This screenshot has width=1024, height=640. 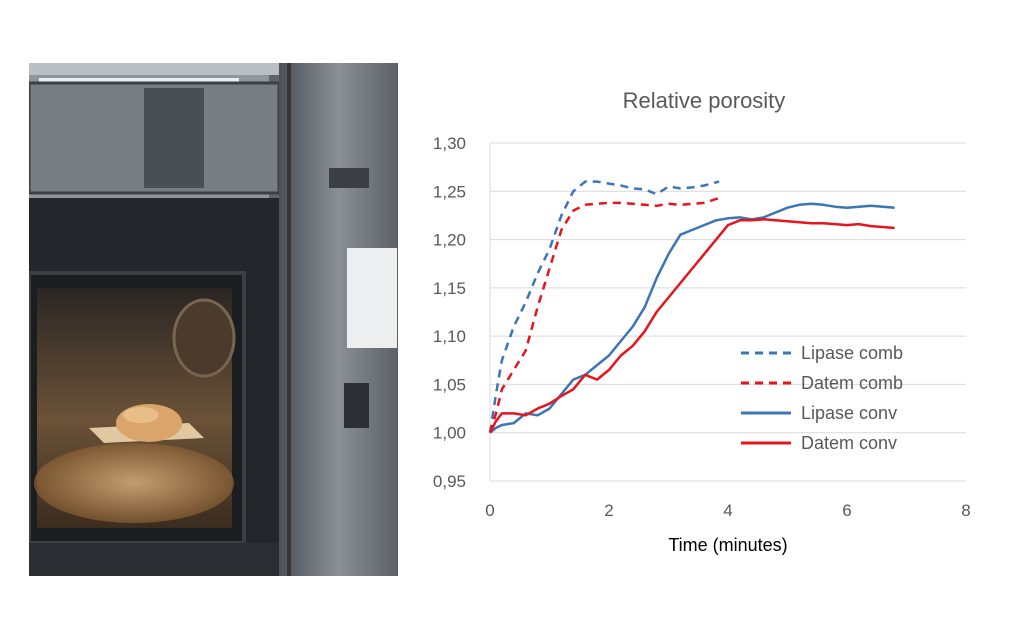 I want to click on x-tick-labels: 0 2 4 6 8, so click(x=727, y=510).